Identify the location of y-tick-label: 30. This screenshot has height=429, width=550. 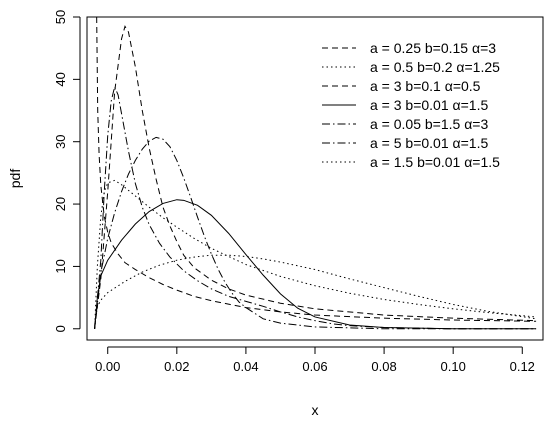
(60, 141).